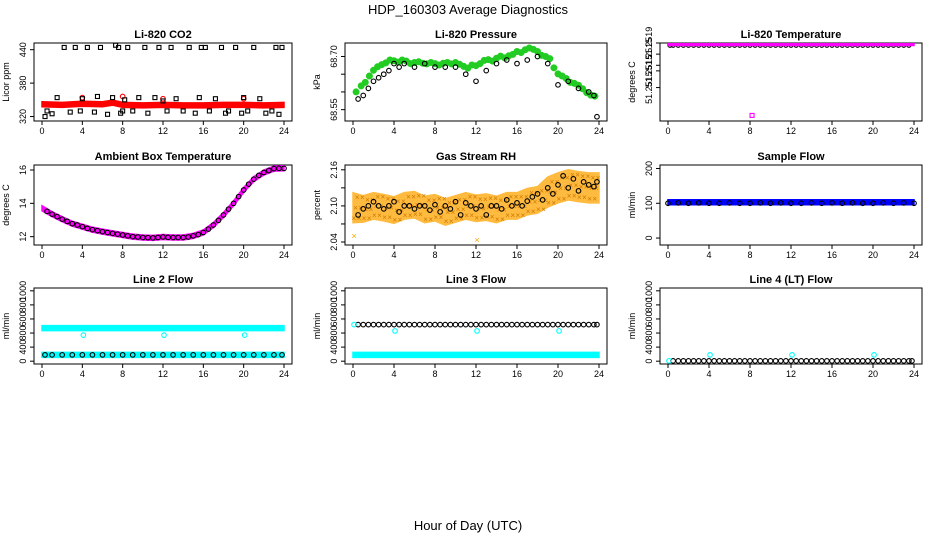 Image resolution: width=936 pixels, height=540 pixels. I want to click on y-axis-label: degrees C, so click(6, 205).